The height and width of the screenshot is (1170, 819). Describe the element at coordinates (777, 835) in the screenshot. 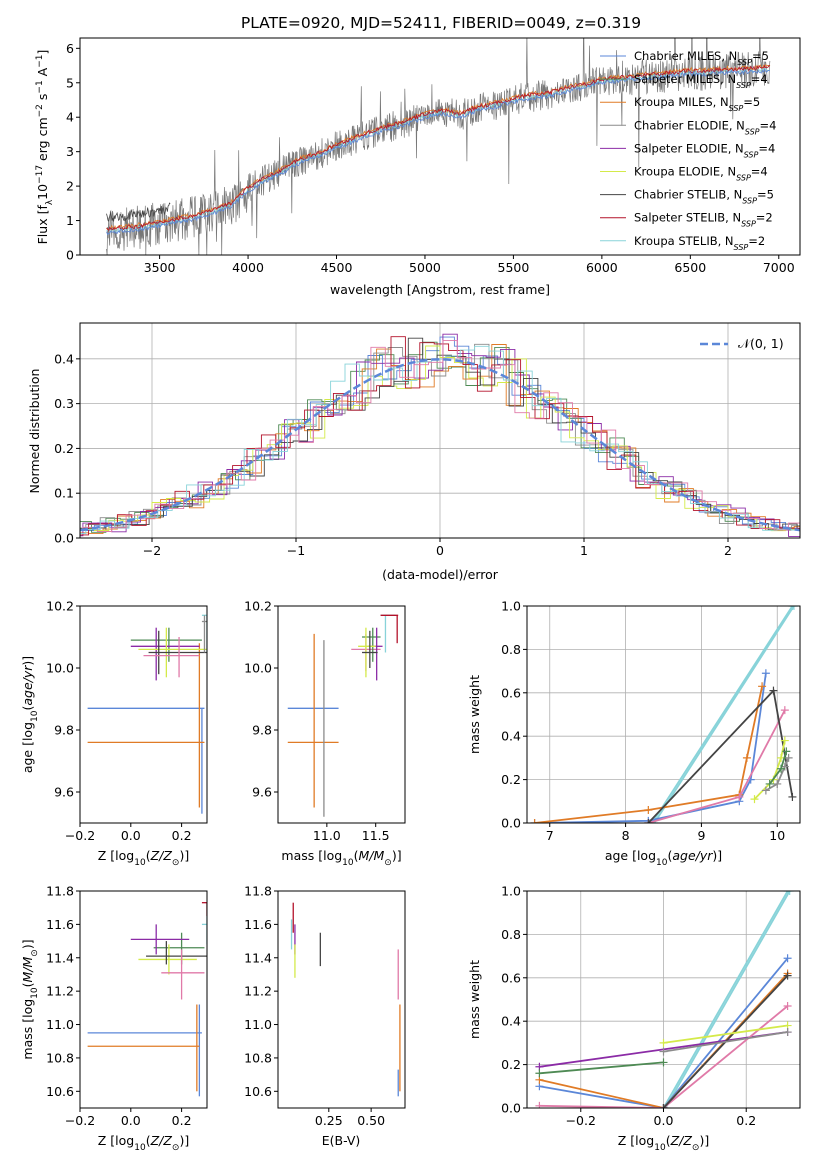

I see `x-tick-label: 10` at that location.